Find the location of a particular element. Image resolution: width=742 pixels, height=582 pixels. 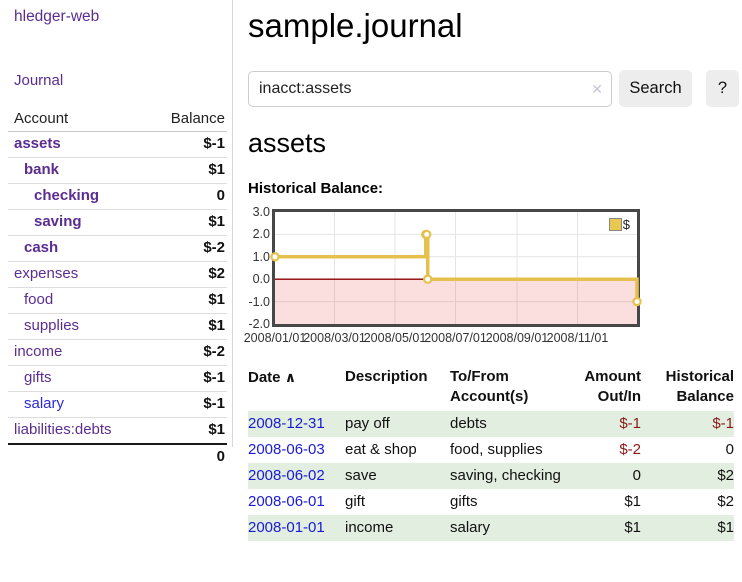

accounts-total-value: 0 is located at coordinates (185, 456).